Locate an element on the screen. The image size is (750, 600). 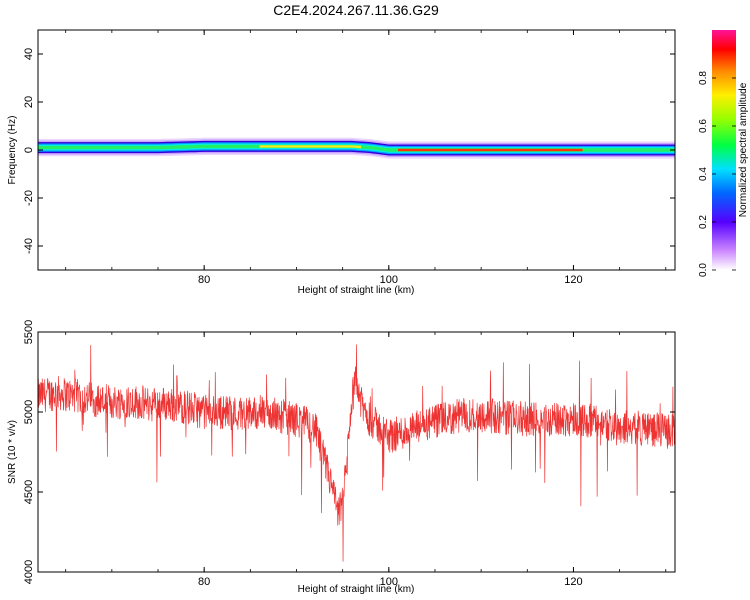
band-core-yellow is located at coordinates (310, 147).